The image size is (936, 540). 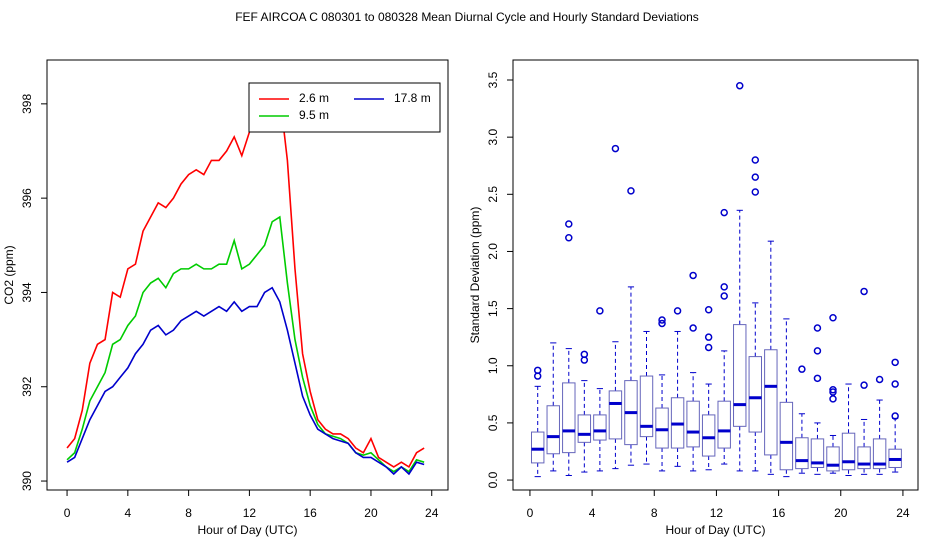 I want to click on legend: 2.6 m 9.5 m 17.8 m, so click(x=344, y=107).